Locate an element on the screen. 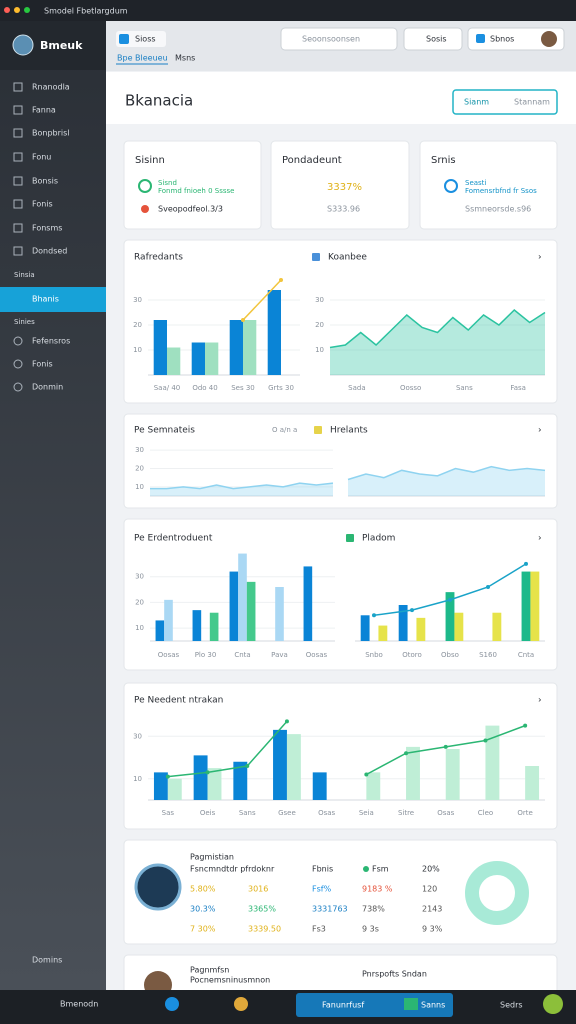 This screenshot has width=576, height=1024. window-title: Smodel Fbetlargdum is located at coordinates (86, 11).